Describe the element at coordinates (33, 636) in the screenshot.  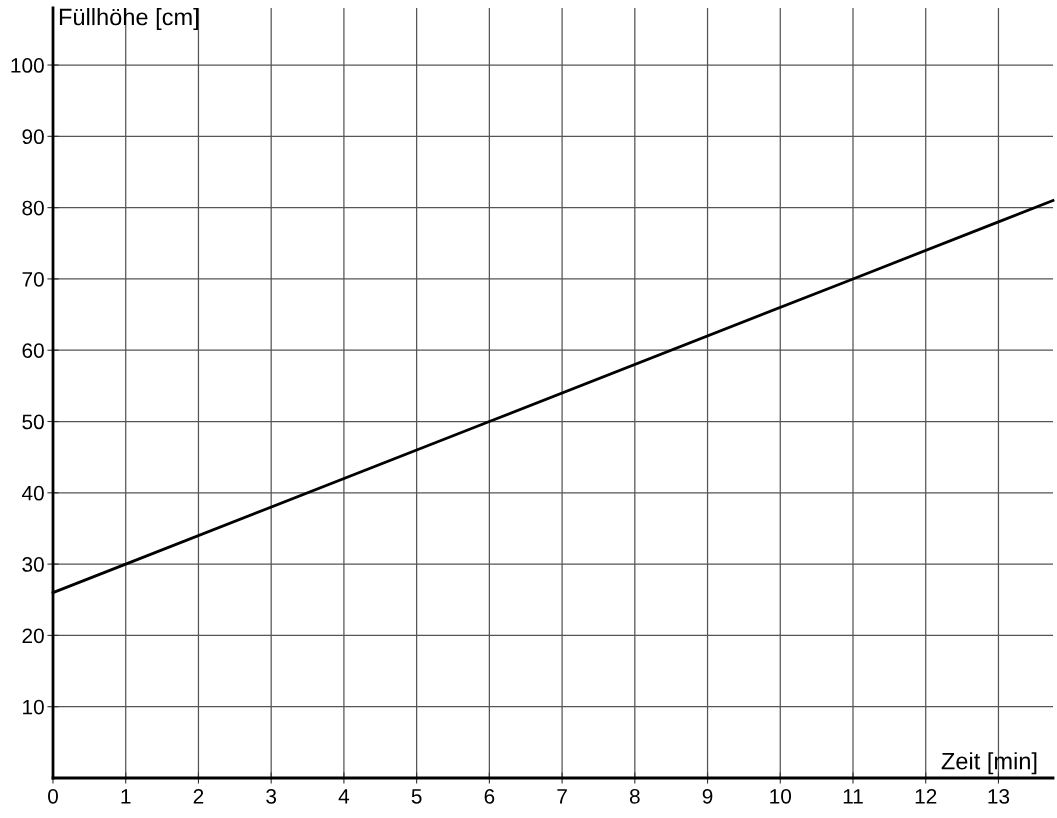
I see `y-tick-label: 20` at that location.